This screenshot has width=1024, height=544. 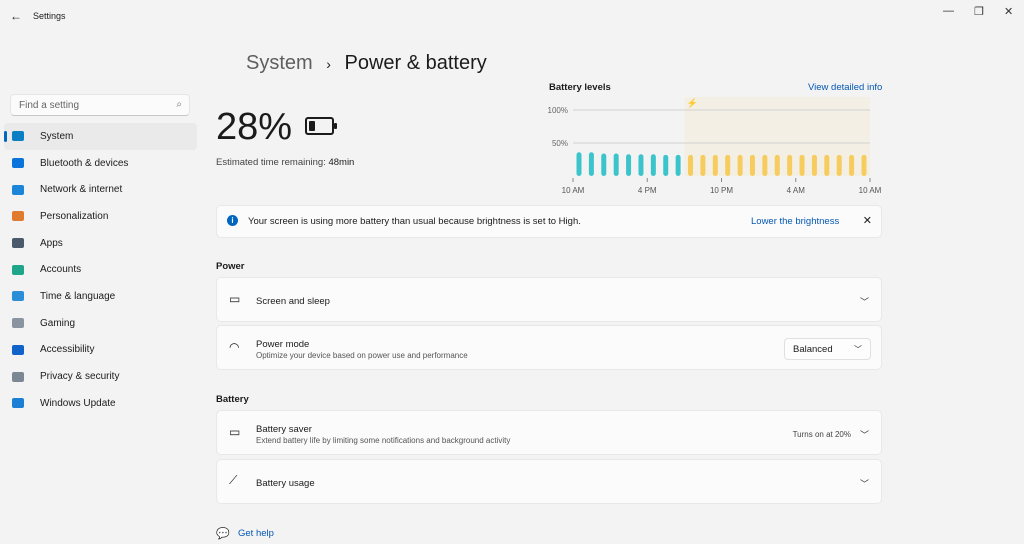 What do you see at coordinates (18, 403) in the screenshot?
I see `windows-update-icon` at bounding box center [18, 403].